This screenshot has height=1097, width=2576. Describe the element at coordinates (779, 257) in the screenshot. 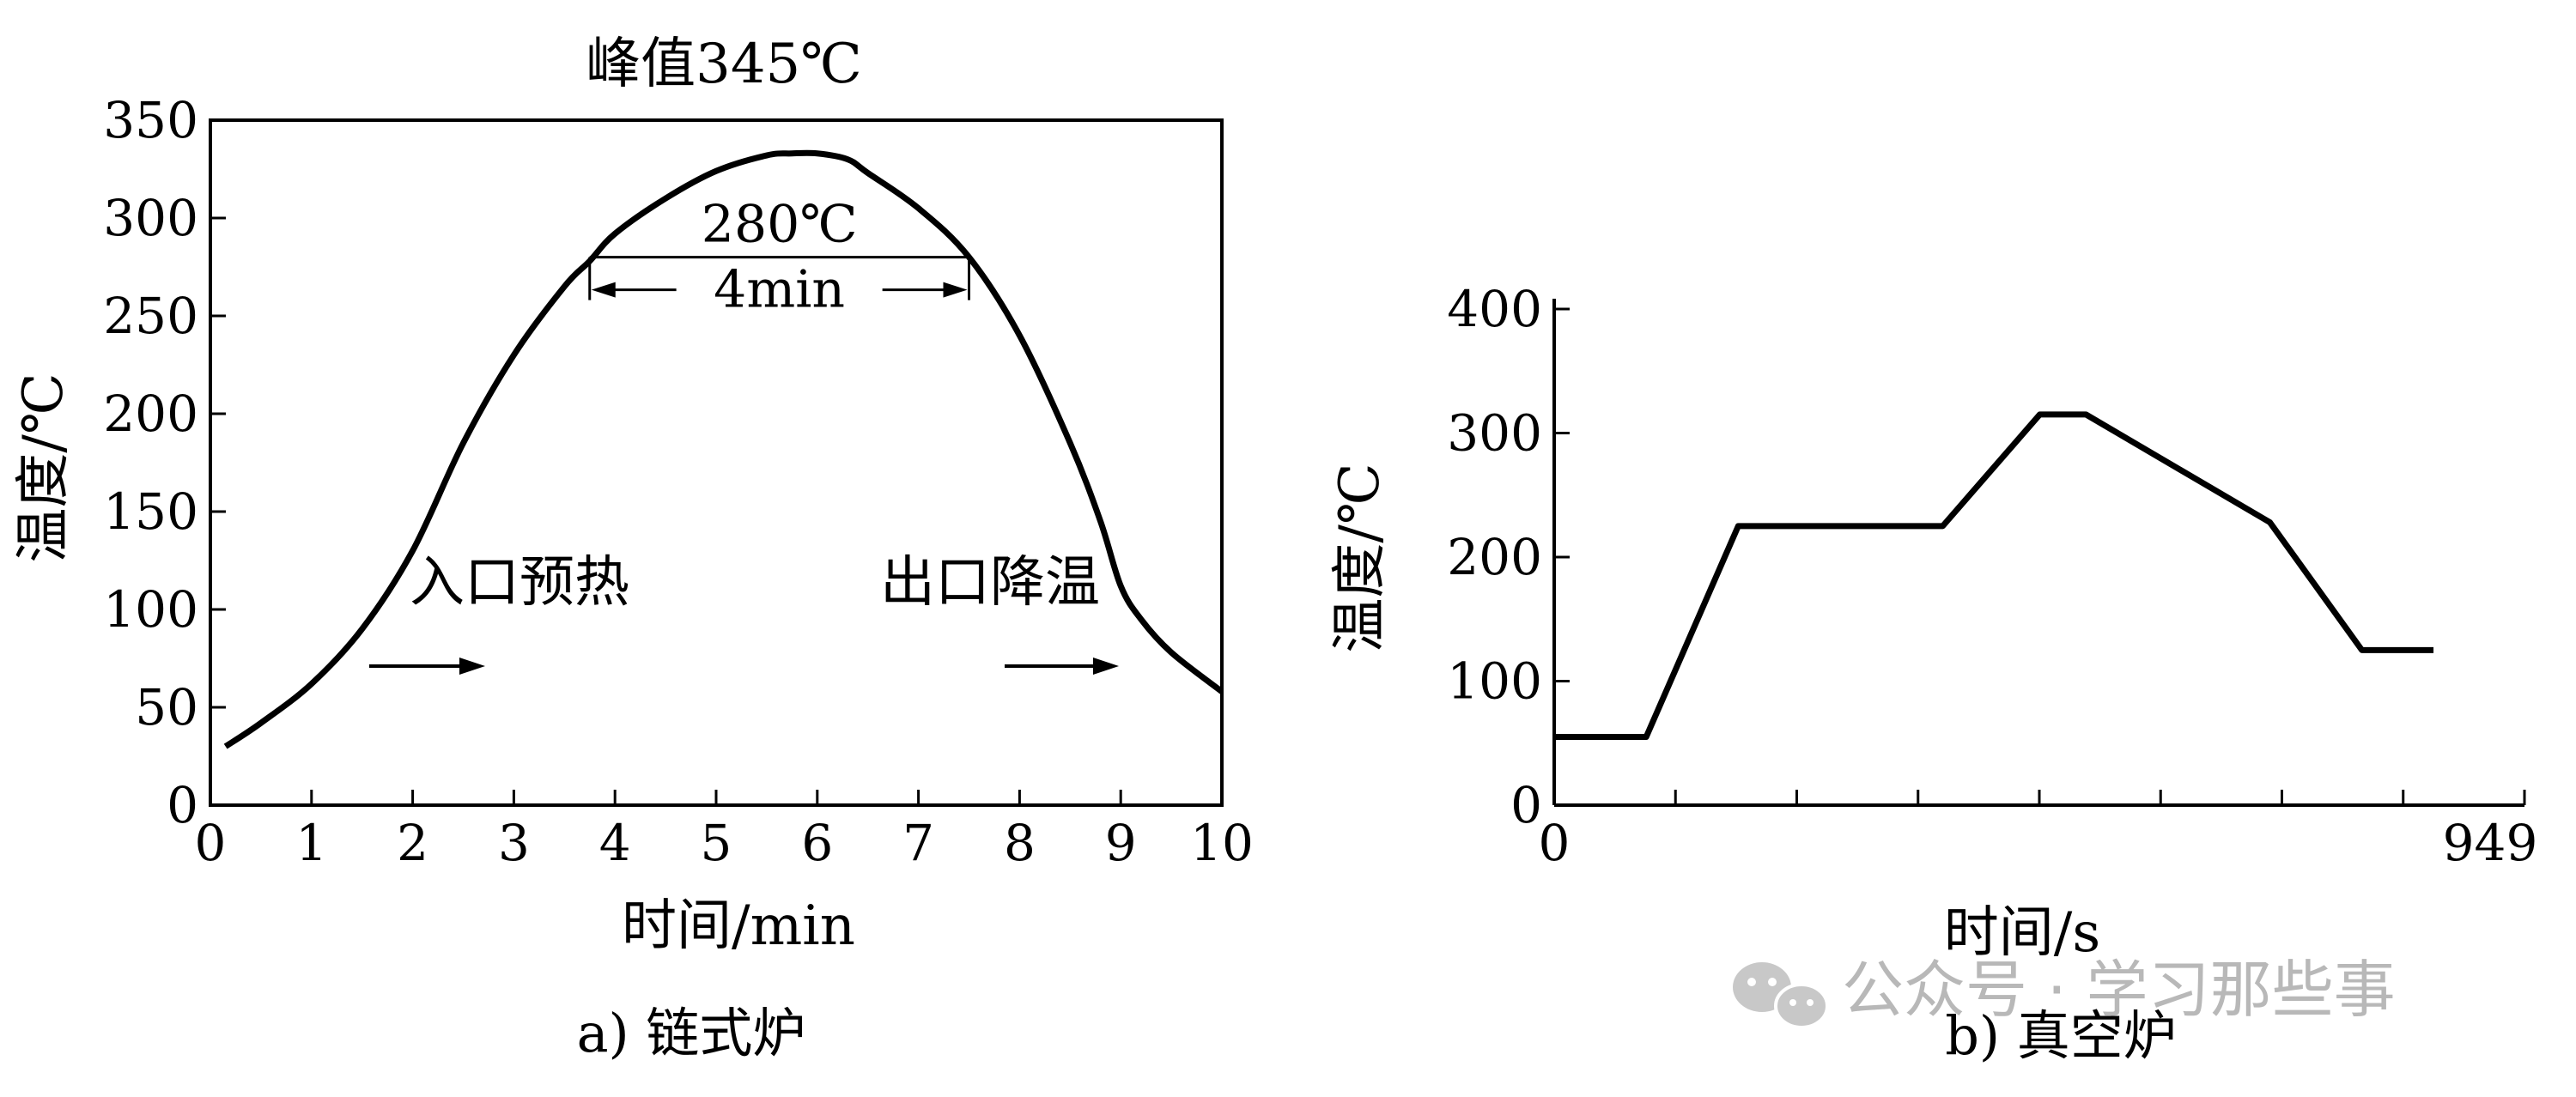

I see `chart-a-280-band: 280℃ 4min` at that location.